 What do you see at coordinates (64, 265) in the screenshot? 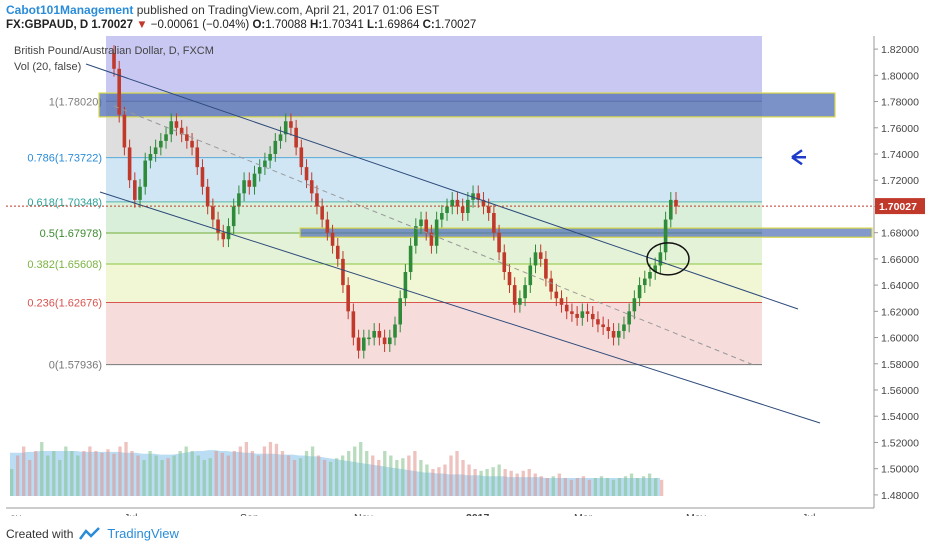
I see `fib-label: 0.382(1.65608)` at bounding box center [64, 265].